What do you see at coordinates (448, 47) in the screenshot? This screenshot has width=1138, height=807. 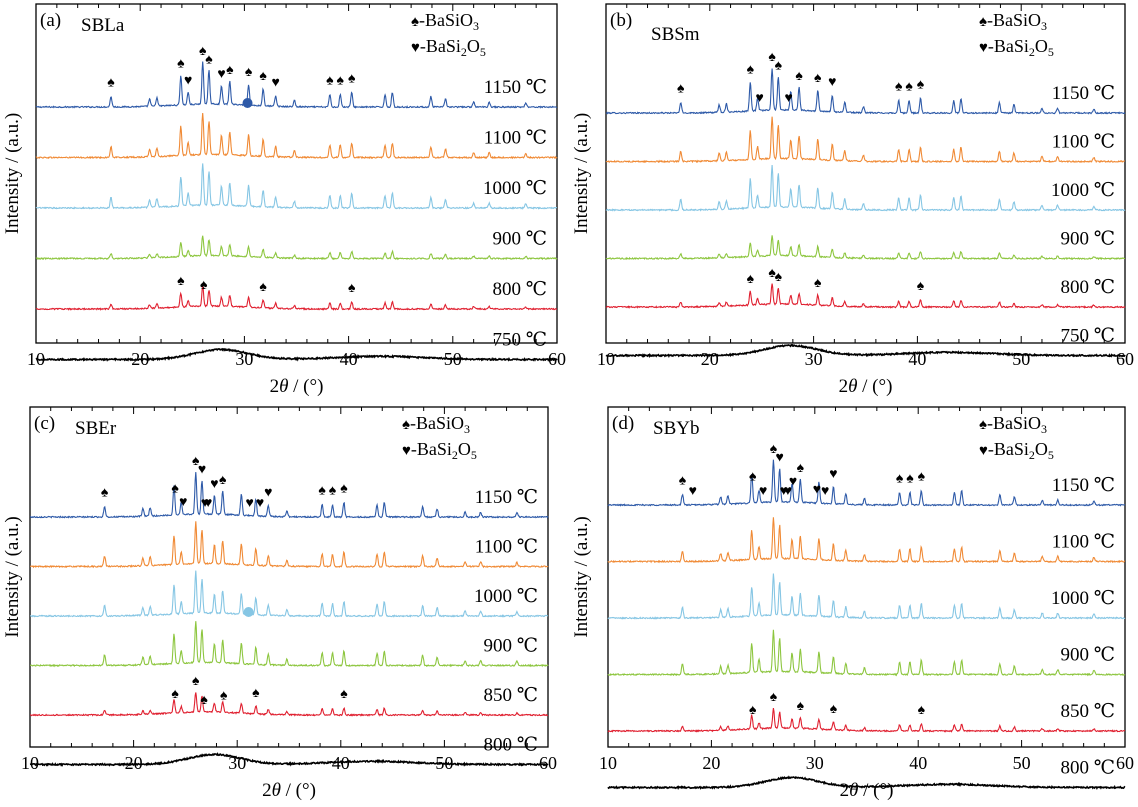 I see `legend-basi2o5: ♥-BaSi2O5` at bounding box center [448, 47].